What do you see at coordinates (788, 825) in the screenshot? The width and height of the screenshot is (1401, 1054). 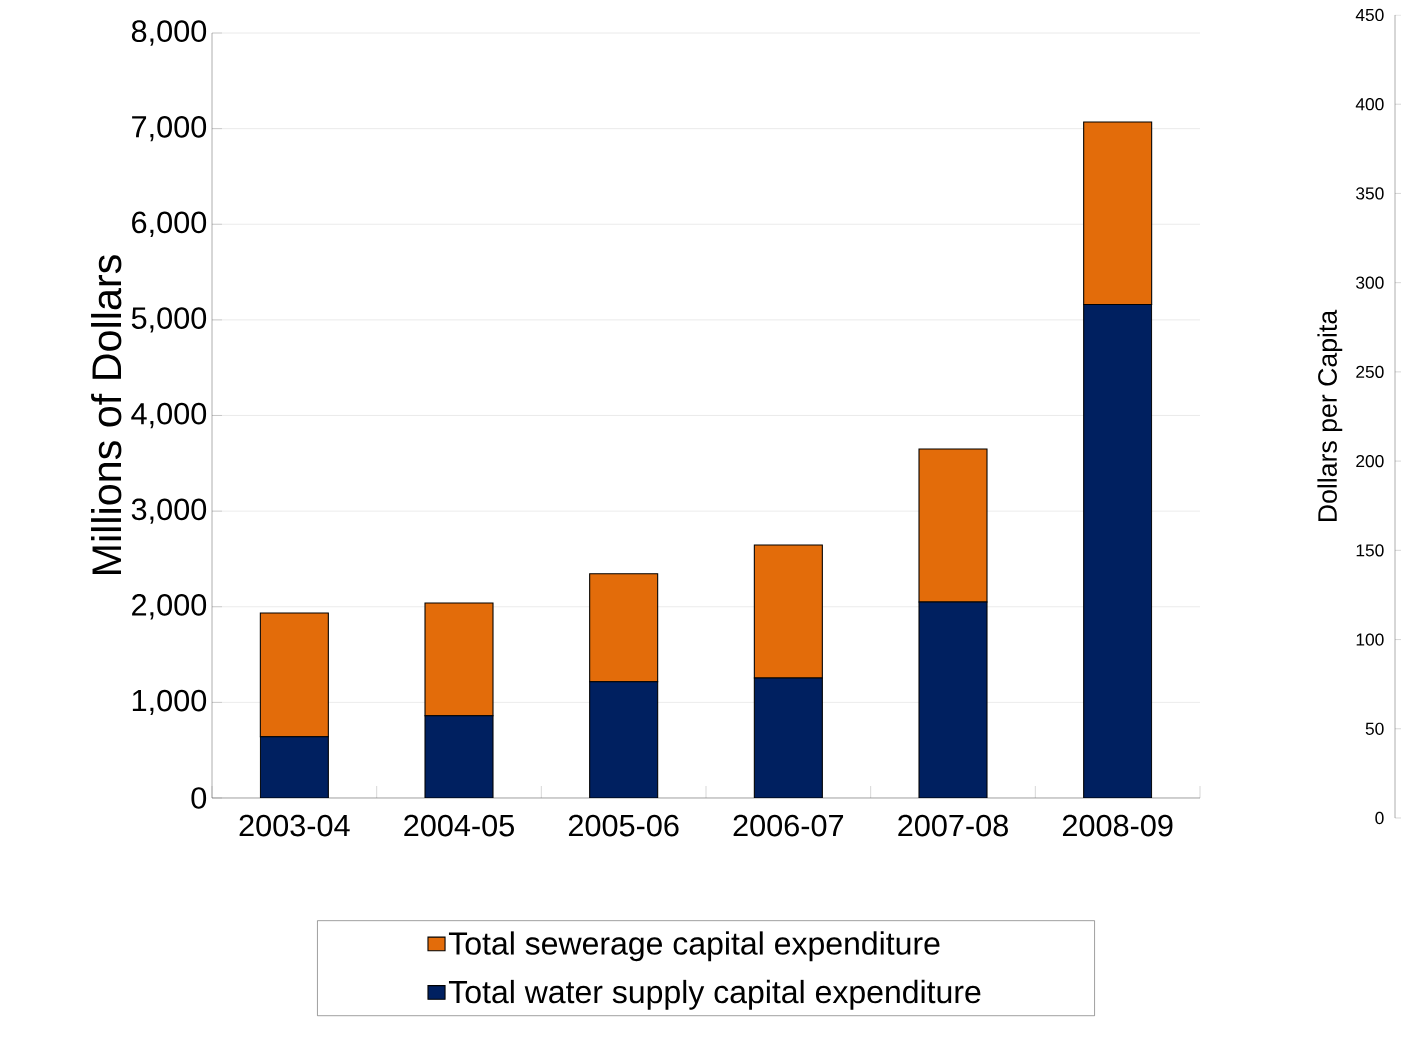 I see `x-tick-label: 2006-07` at bounding box center [788, 825].